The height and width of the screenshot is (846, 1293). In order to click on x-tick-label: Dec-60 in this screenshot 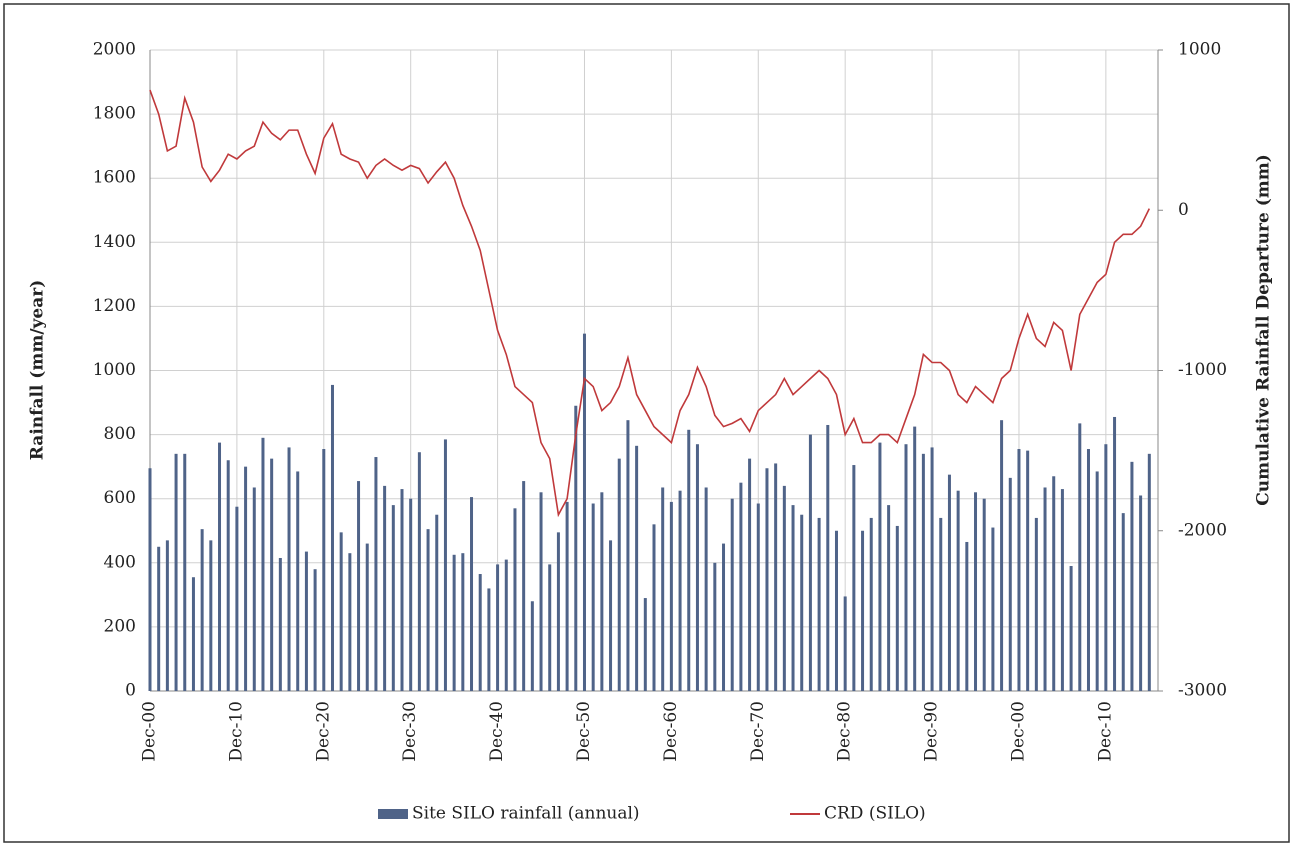, I will do `click(671, 731)`.